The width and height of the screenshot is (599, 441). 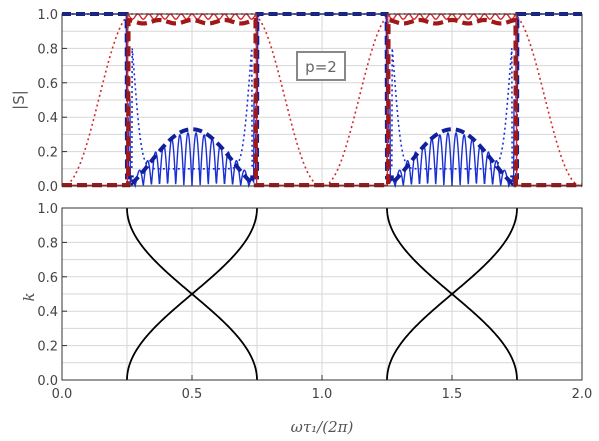 What do you see at coordinates (322, 394) in the screenshot?
I see `x-tick-label: 1.0` at bounding box center [322, 394].